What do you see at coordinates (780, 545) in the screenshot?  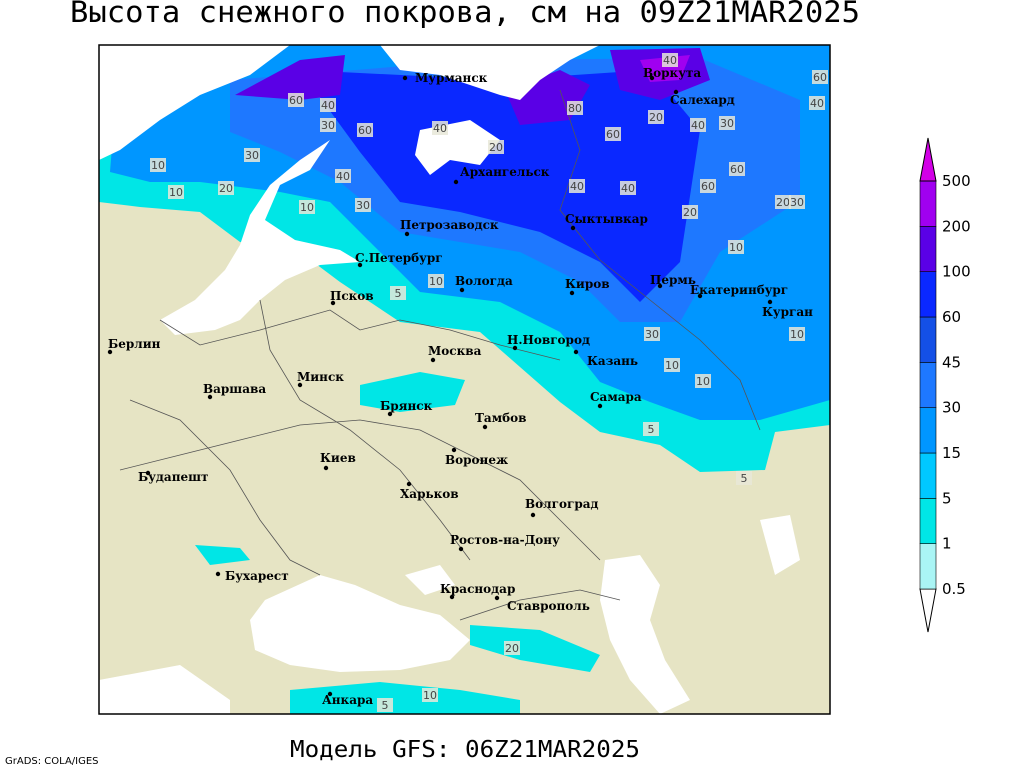 I see `caspian-east` at bounding box center [780, 545].